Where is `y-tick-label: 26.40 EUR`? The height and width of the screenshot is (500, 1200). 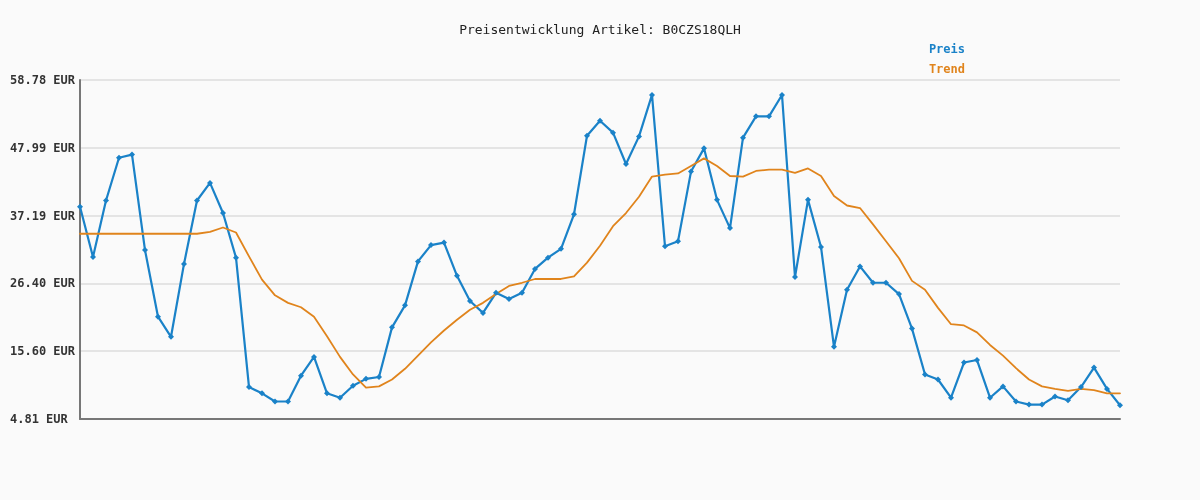
y-tick-label: 26.40 EUR is located at coordinates (43, 283).